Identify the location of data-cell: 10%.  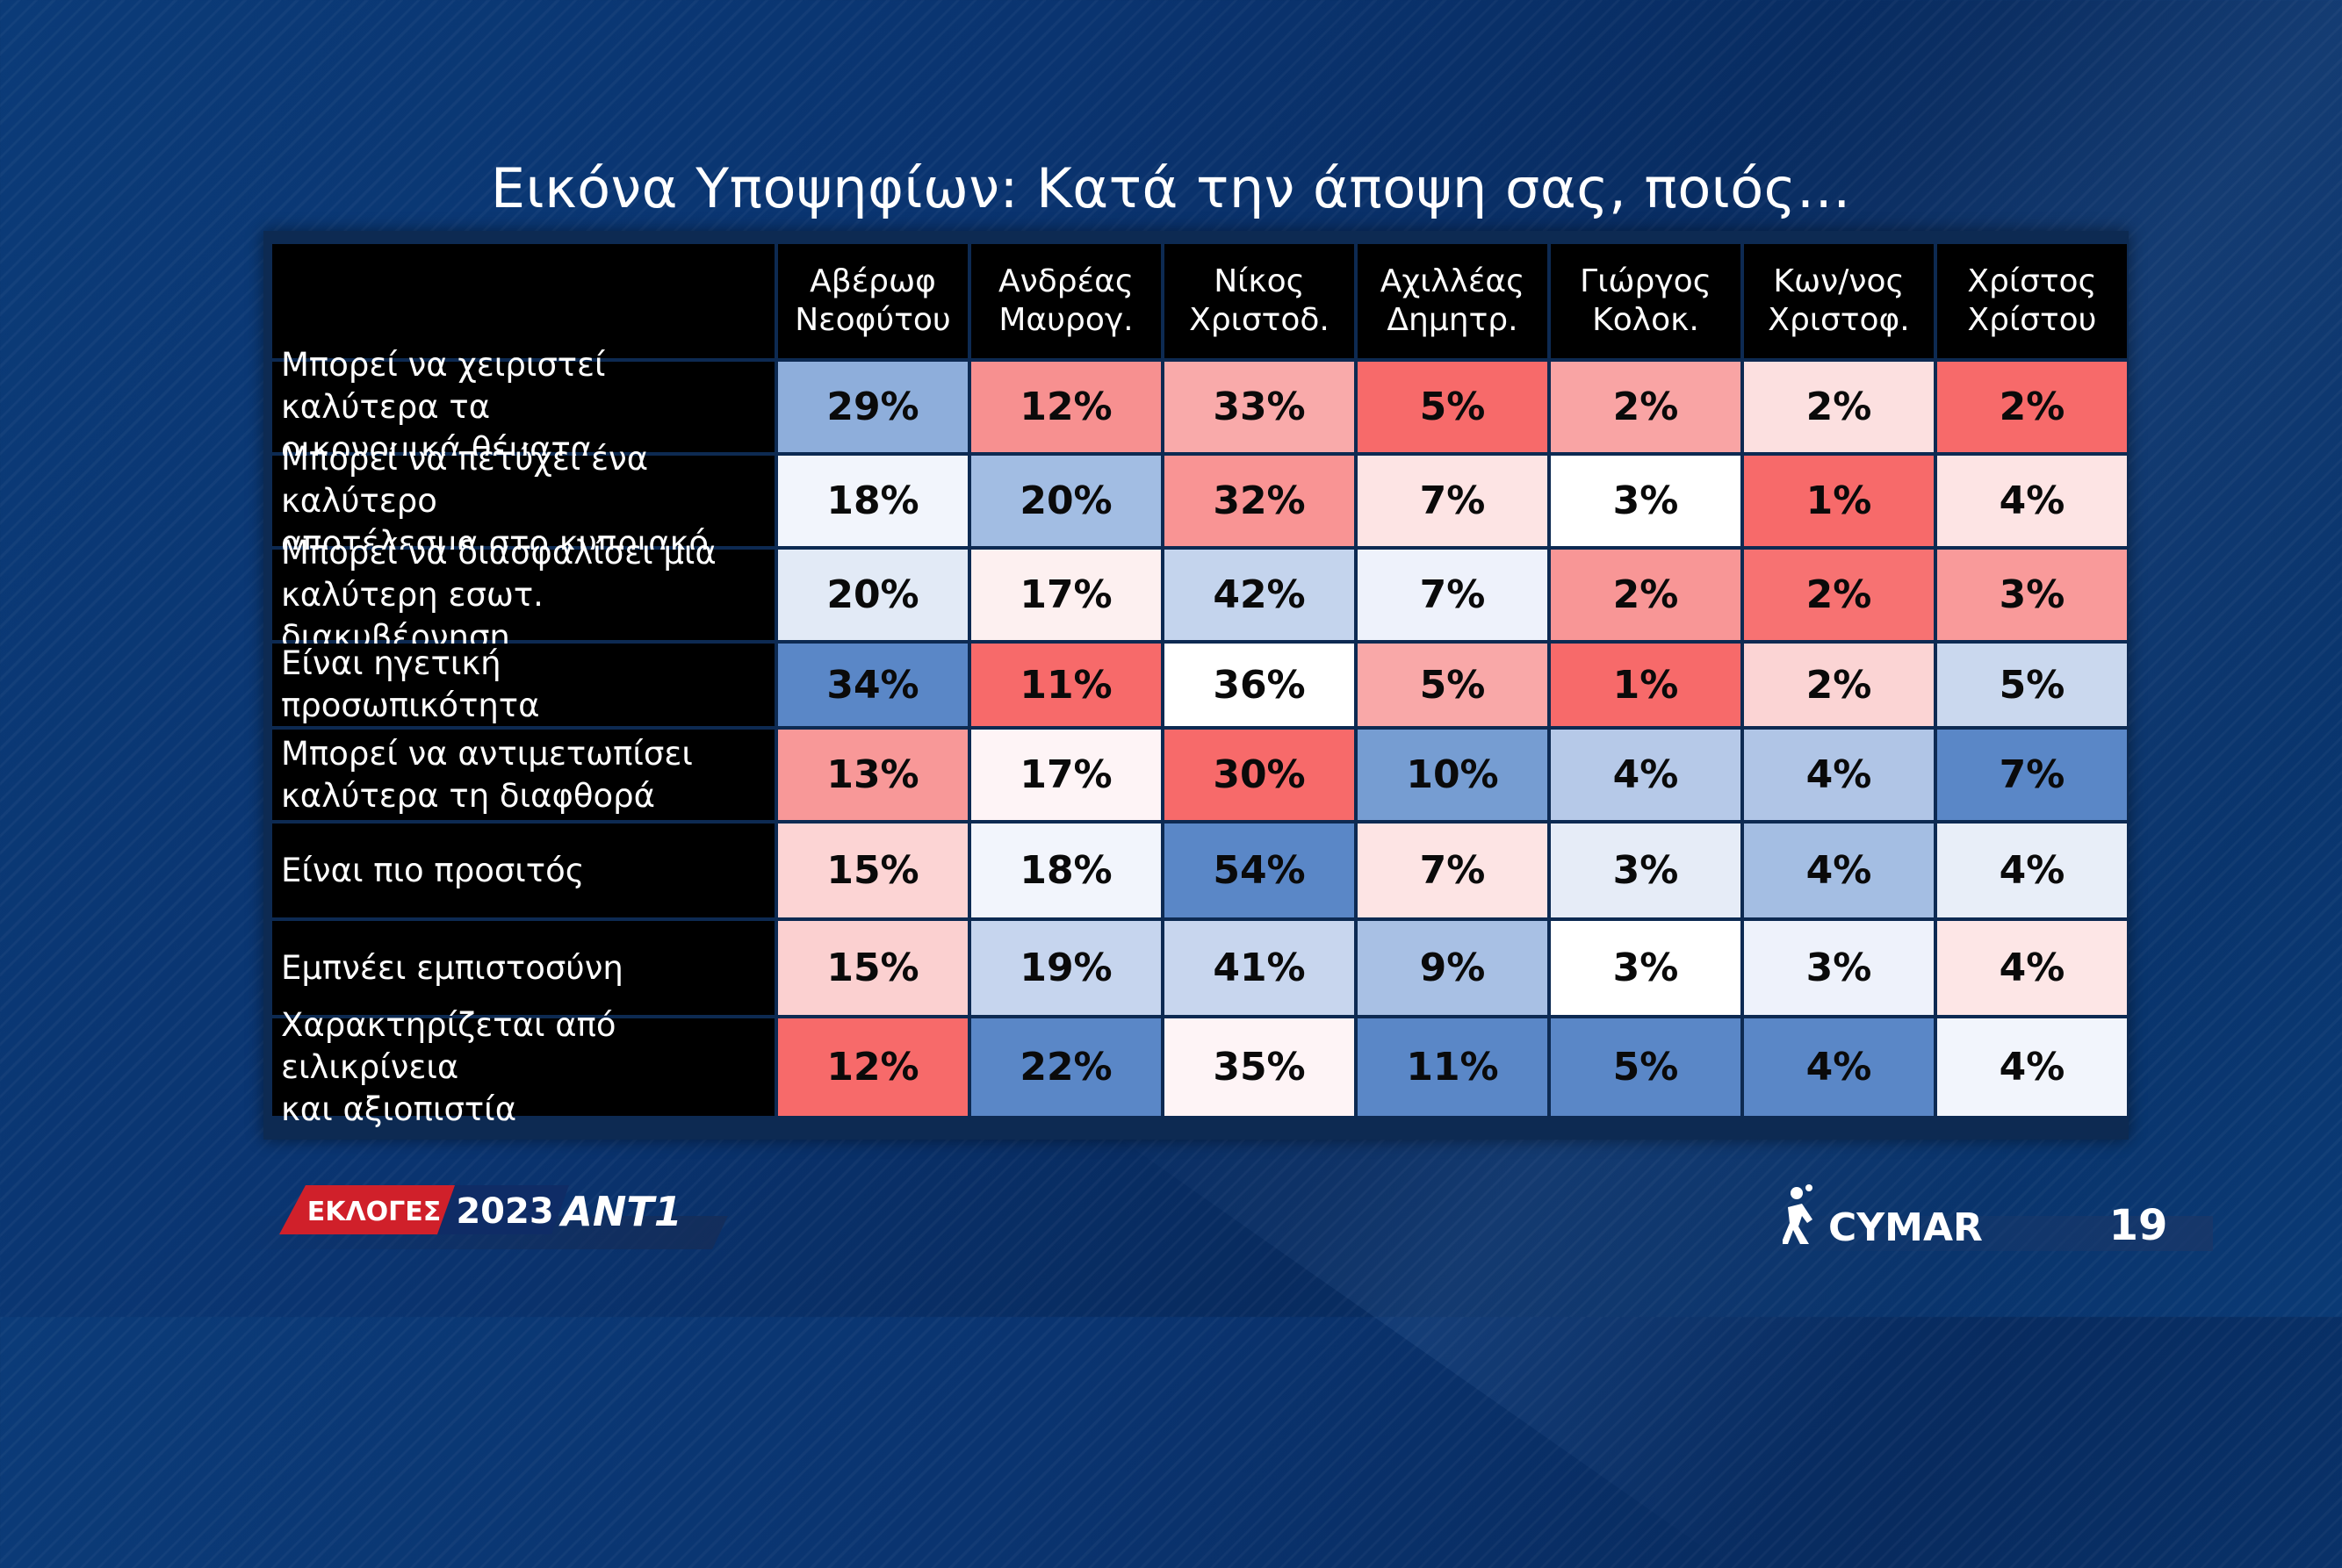
(1452, 775).